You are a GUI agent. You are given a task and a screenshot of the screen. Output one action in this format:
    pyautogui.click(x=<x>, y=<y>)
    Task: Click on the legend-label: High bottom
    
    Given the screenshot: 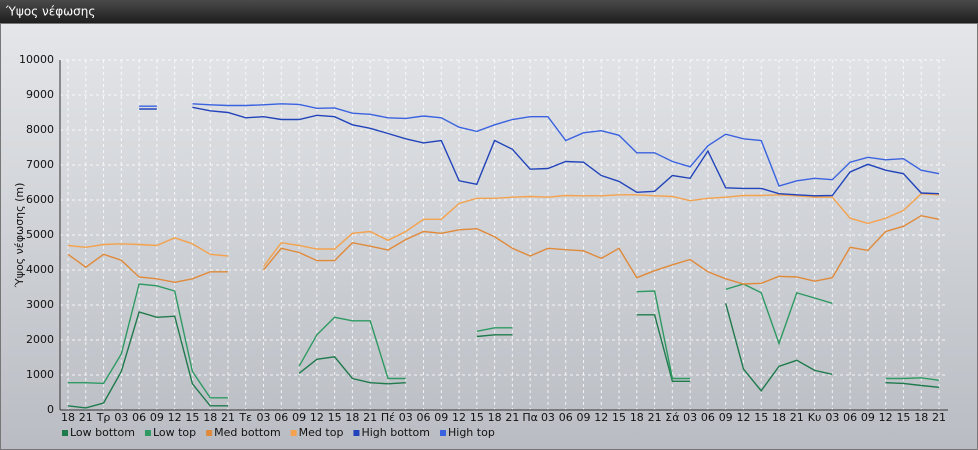 What is the action you would take?
    pyautogui.click(x=395, y=432)
    